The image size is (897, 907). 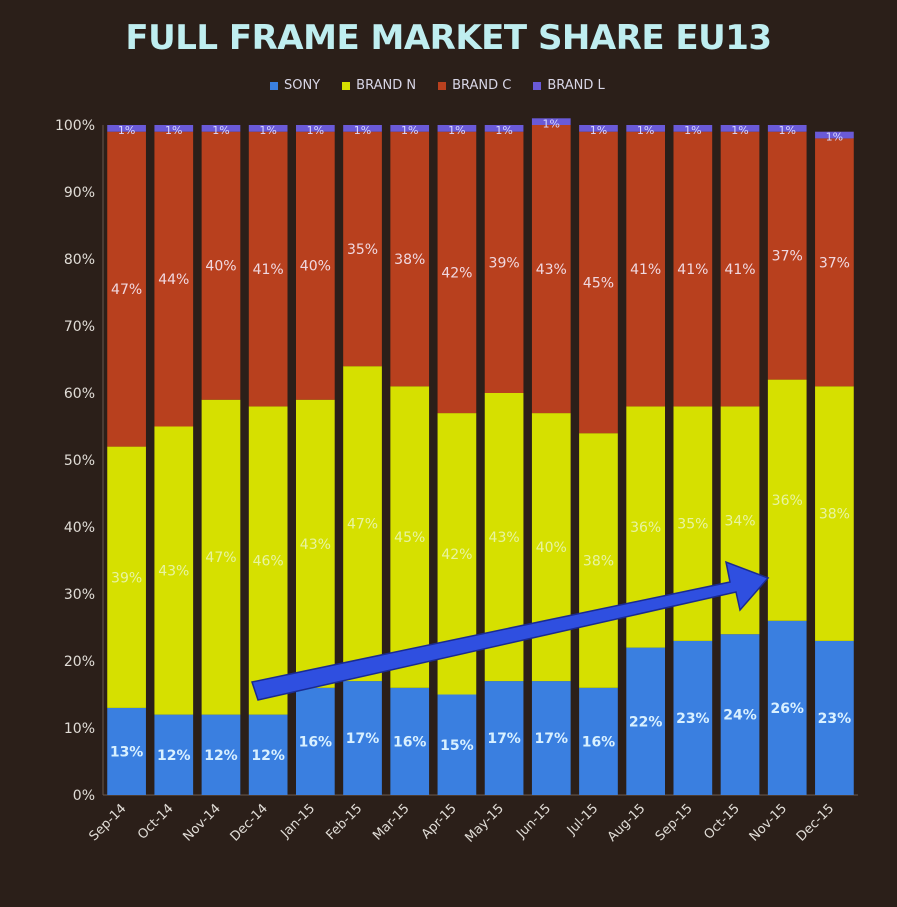 What do you see at coordinates (156, 822) in the screenshot?
I see `x-tick-label: Oct-14` at bounding box center [156, 822].